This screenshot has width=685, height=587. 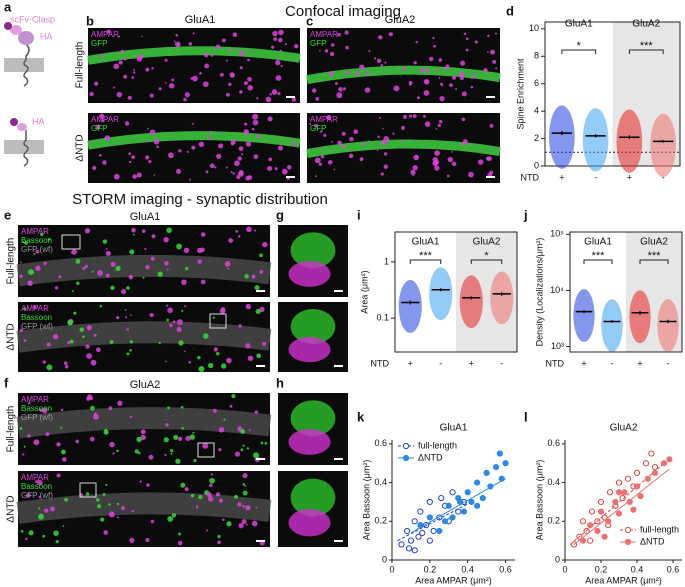 What do you see at coordinates (80, 65) in the screenshot?
I see `row-label: Full-length` at bounding box center [80, 65].